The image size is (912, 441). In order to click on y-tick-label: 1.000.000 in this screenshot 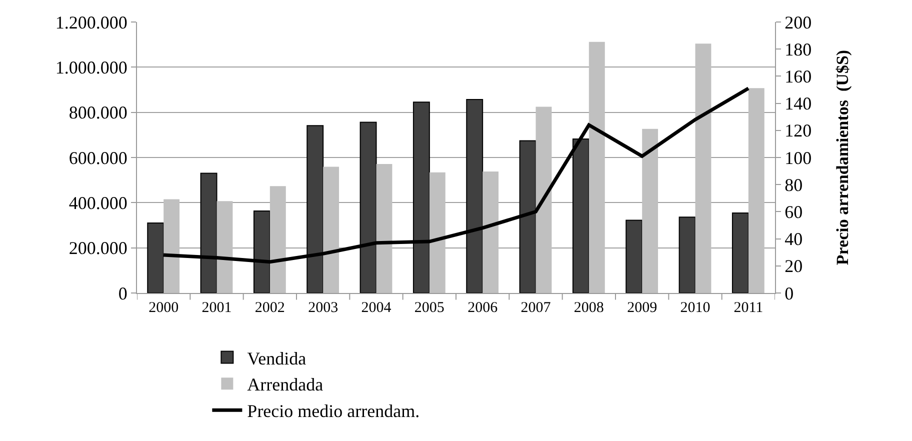, I will do `click(91, 67)`.